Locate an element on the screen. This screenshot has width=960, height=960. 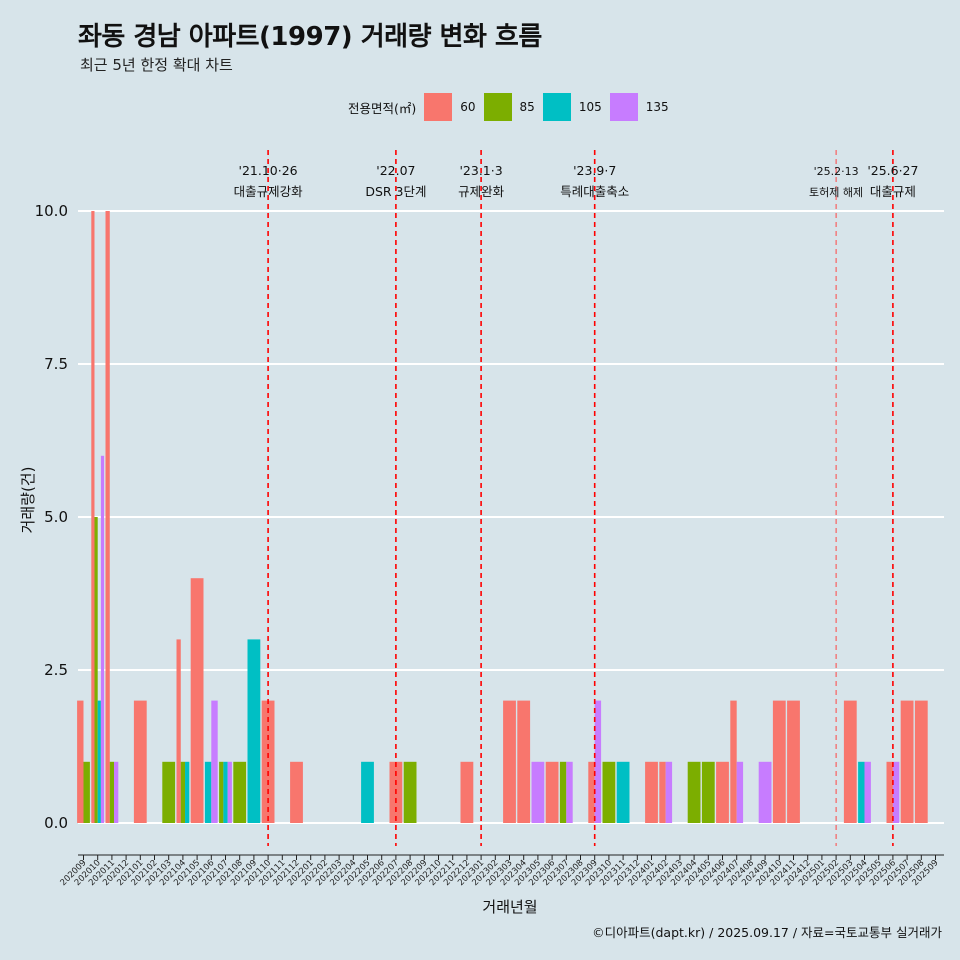
event-date-202207: '22.07 is located at coordinates (395, 170).